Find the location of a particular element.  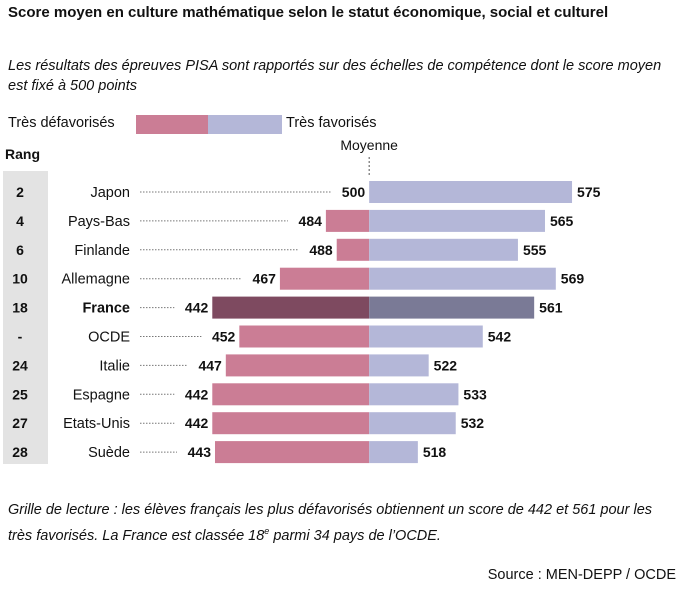

country-label: Suède is located at coordinates (109, 453).